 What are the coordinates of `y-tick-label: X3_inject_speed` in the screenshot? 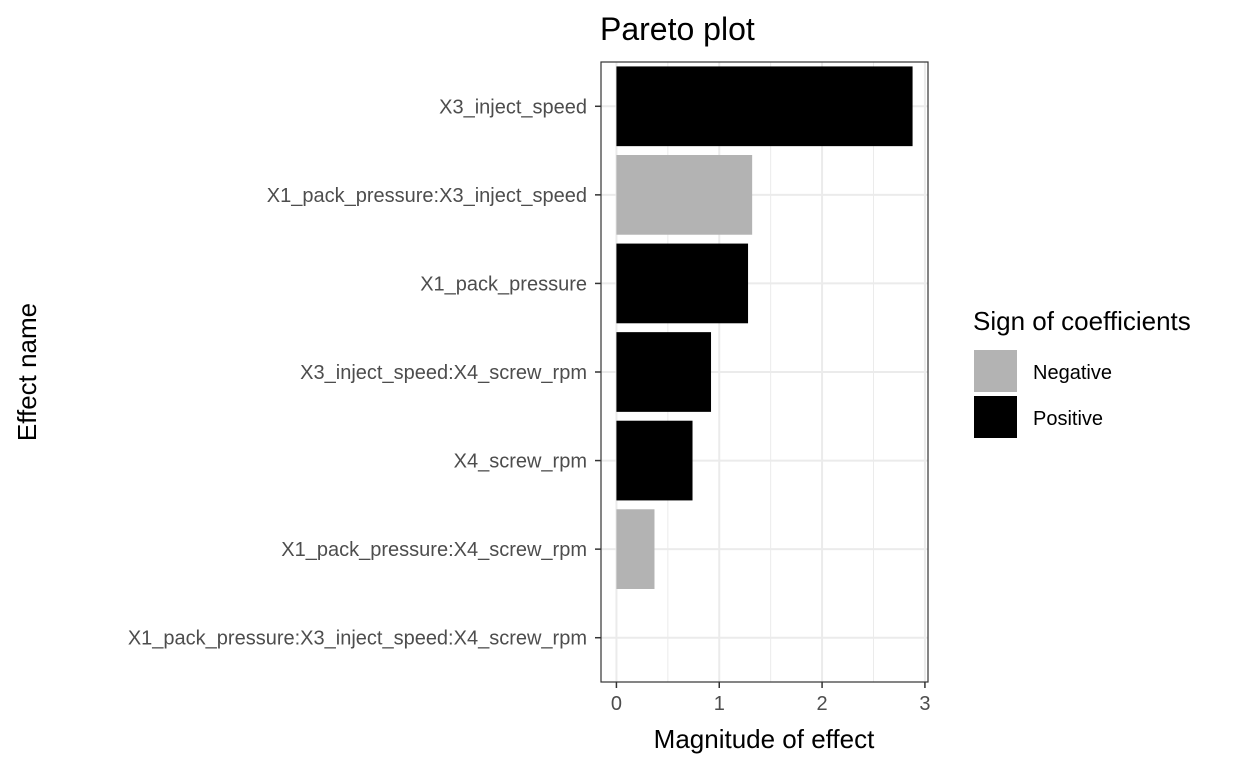 It's located at (513, 107).